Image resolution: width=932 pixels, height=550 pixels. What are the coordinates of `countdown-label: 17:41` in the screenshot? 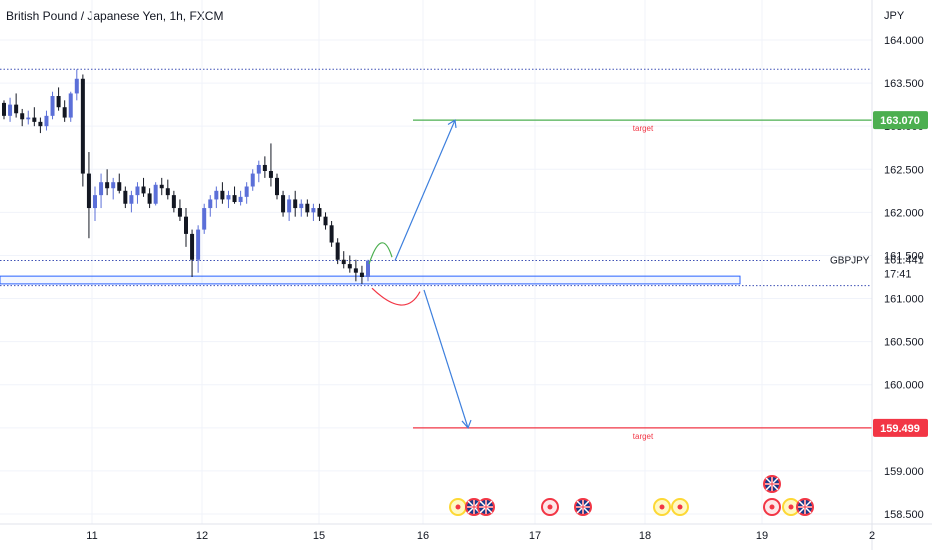 It's located at (898, 275).